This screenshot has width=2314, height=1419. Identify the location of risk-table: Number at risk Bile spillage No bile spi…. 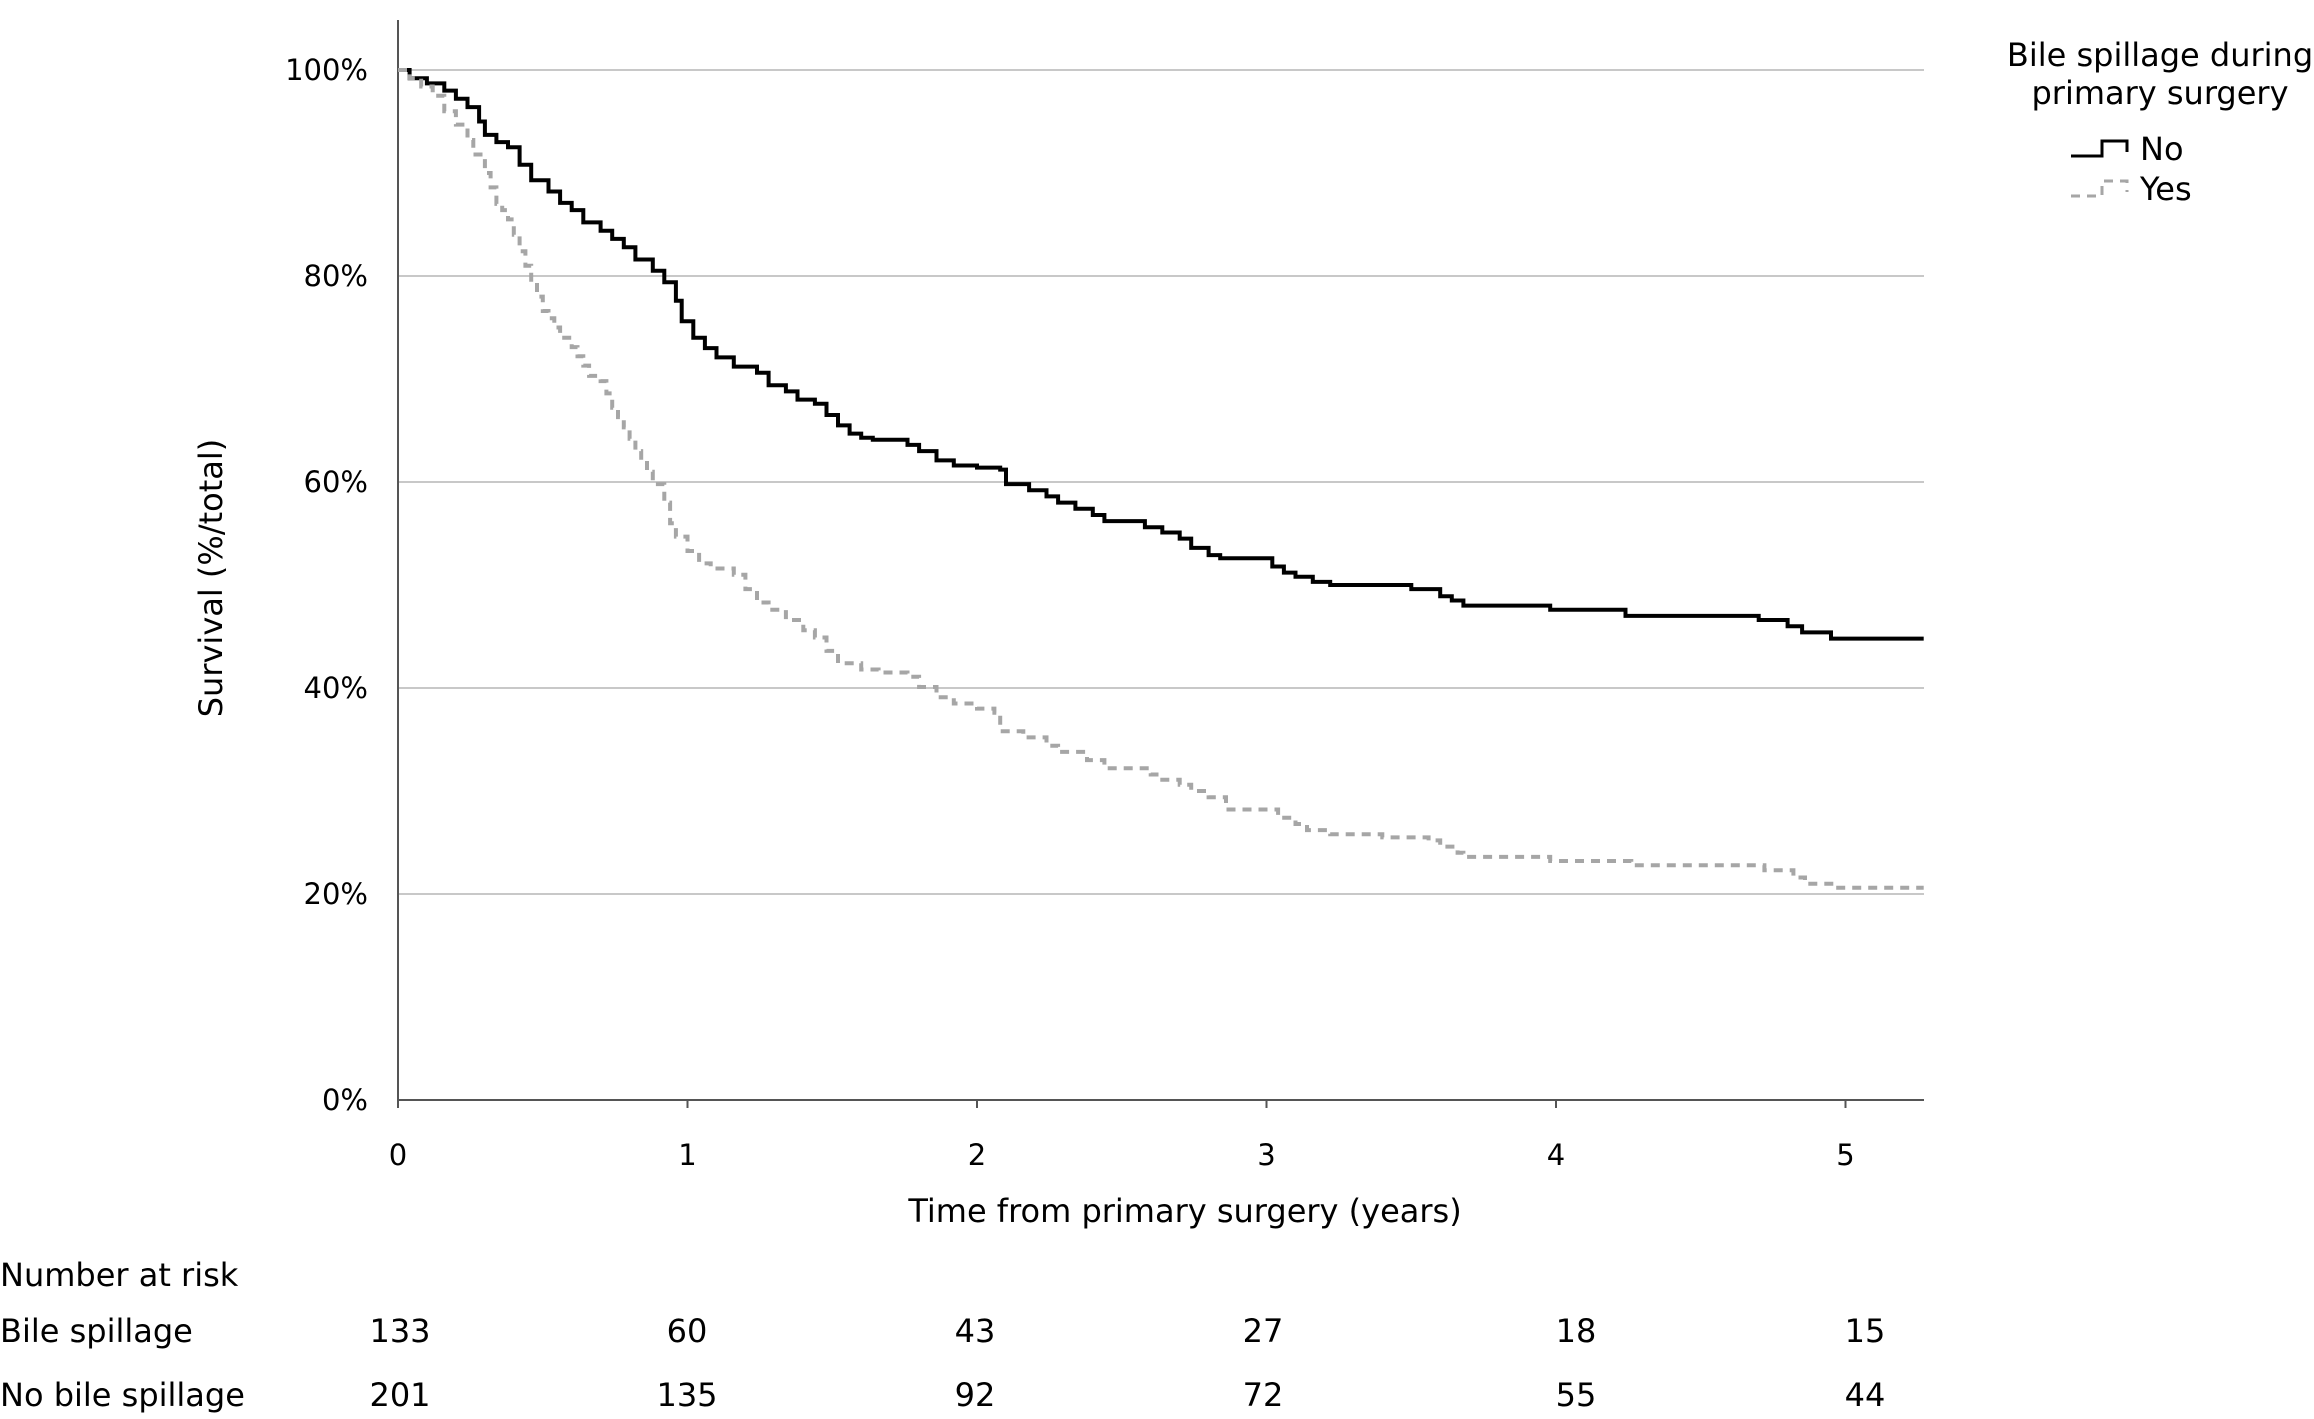
(942, 1335).